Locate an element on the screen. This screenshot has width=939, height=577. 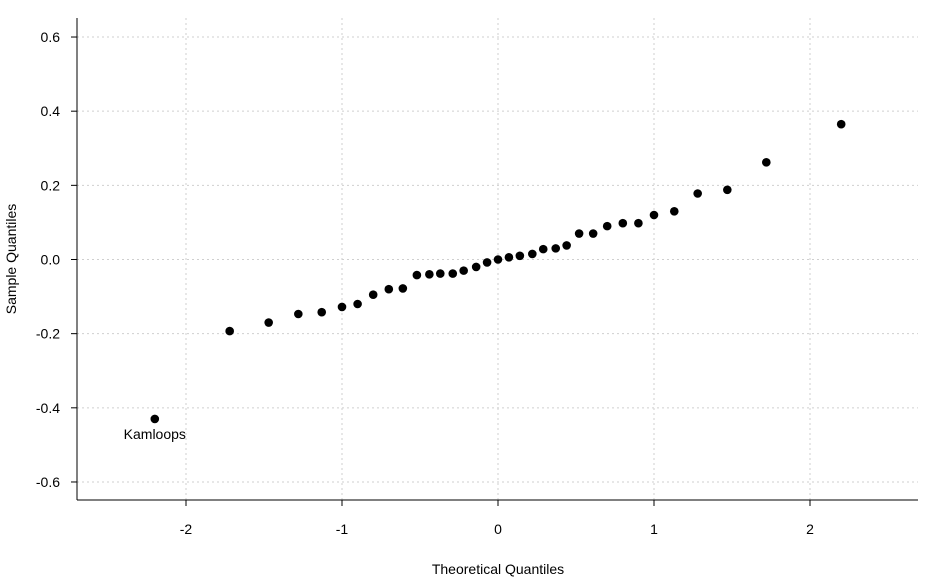
y-tick-label: -0.6 is located at coordinates (48, 482).